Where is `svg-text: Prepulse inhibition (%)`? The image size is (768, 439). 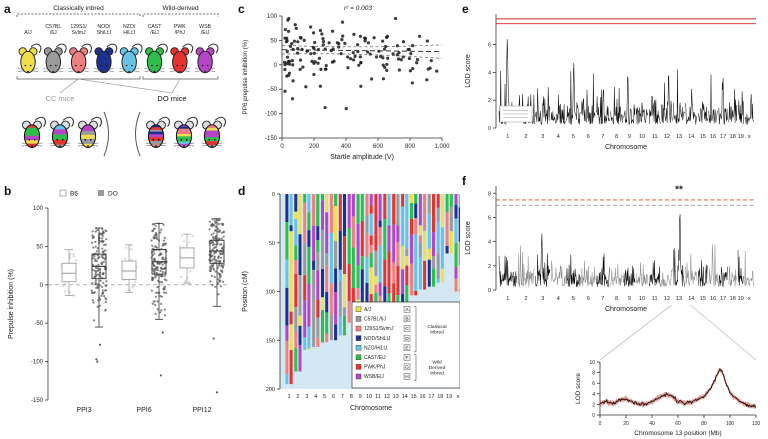
svg-text: Prepulse inhibition (%) is located at coordinates (11, 304).